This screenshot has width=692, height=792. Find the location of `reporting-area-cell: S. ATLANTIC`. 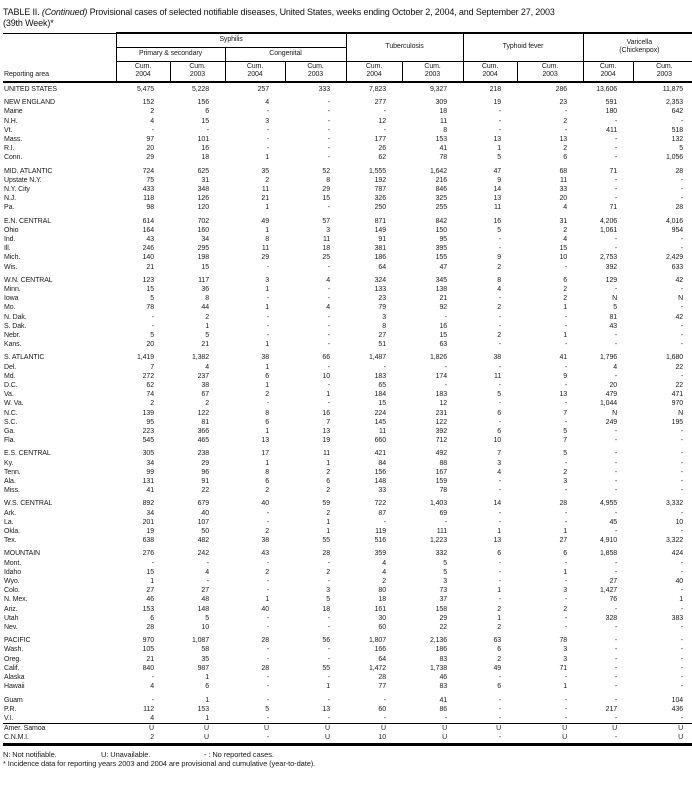

reporting-area-cell: S. ATLANTIC is located at coordinates (24, 358).